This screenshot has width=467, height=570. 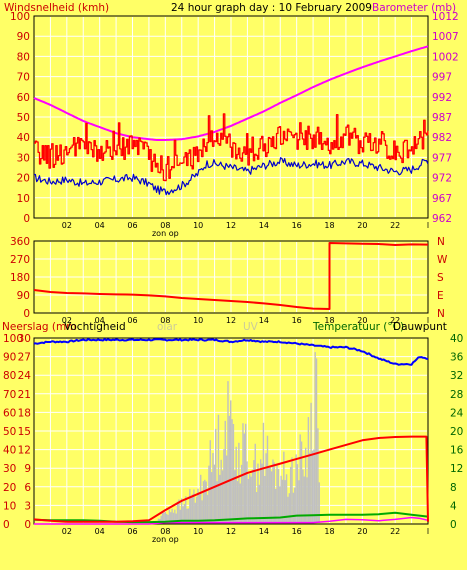 I want to click on panel3-x-tick-label: 12, so click(x=231, y=531).